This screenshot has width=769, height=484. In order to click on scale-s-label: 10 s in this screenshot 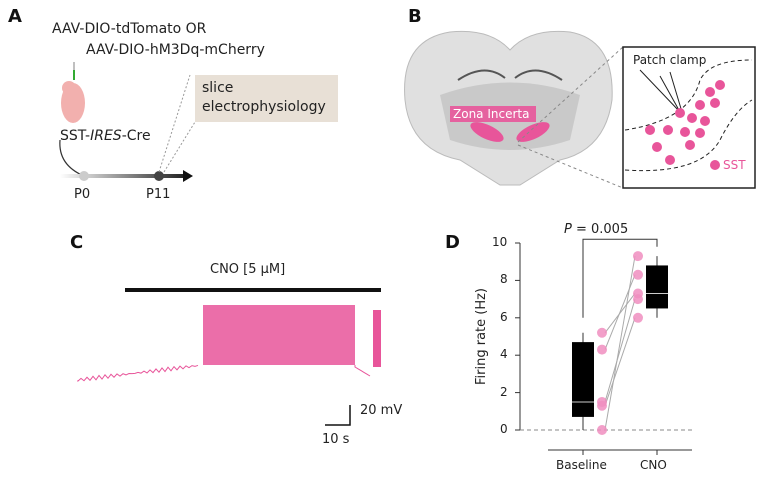, I will do `click(336, 439)`.